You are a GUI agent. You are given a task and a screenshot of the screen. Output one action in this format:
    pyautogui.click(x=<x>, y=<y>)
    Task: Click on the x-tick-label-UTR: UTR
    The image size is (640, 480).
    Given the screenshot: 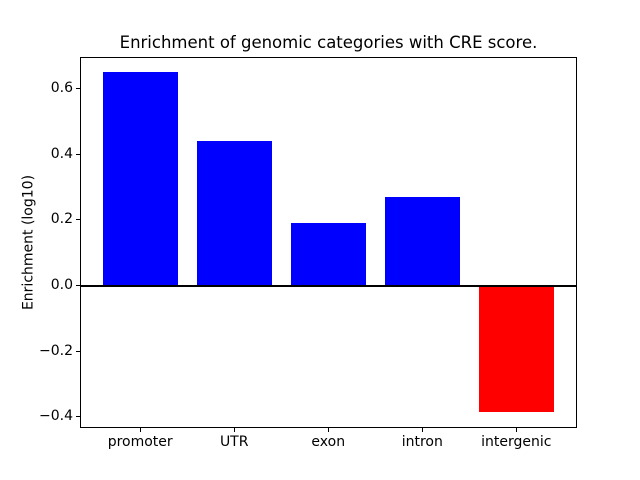 What is the action you would take?
    pyautogui.click(x=234, y=441)
    